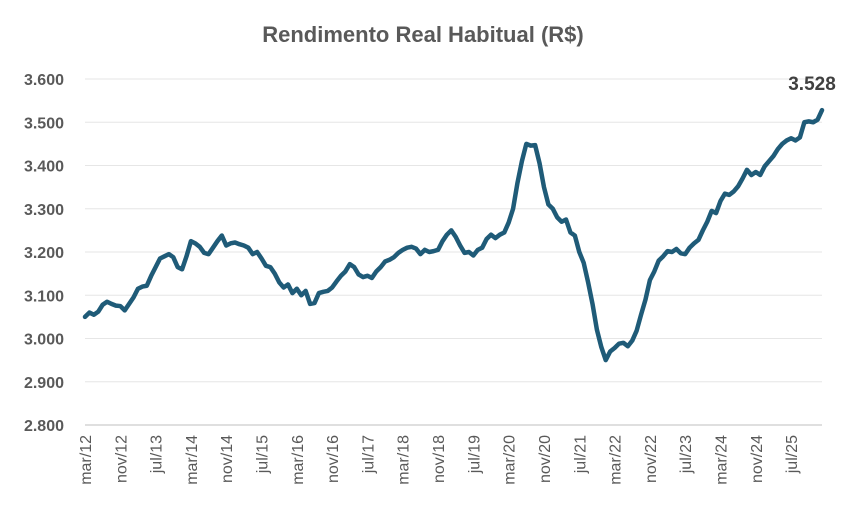 This screenshot has width=846, height=518. I want to click on x-tick-label: nov/16, so click(333, 459).